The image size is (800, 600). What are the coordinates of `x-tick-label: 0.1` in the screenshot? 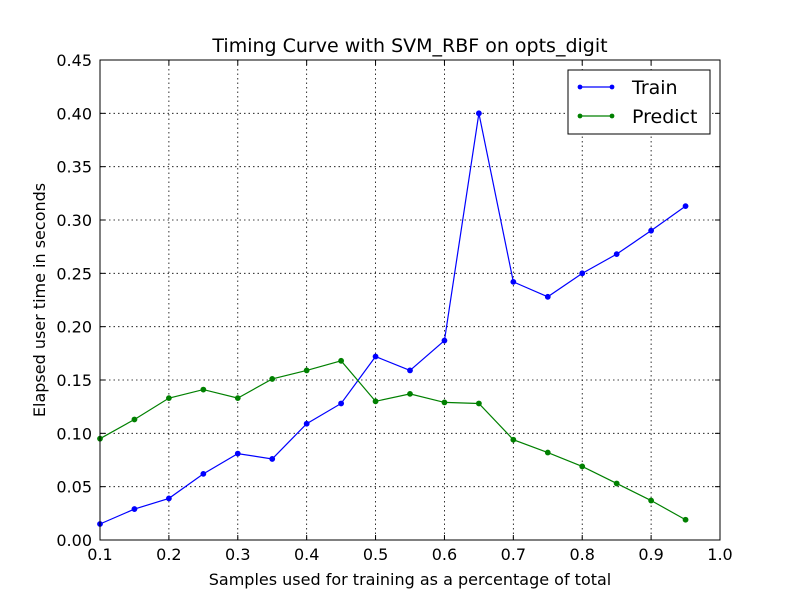 It's located at (99, 554).